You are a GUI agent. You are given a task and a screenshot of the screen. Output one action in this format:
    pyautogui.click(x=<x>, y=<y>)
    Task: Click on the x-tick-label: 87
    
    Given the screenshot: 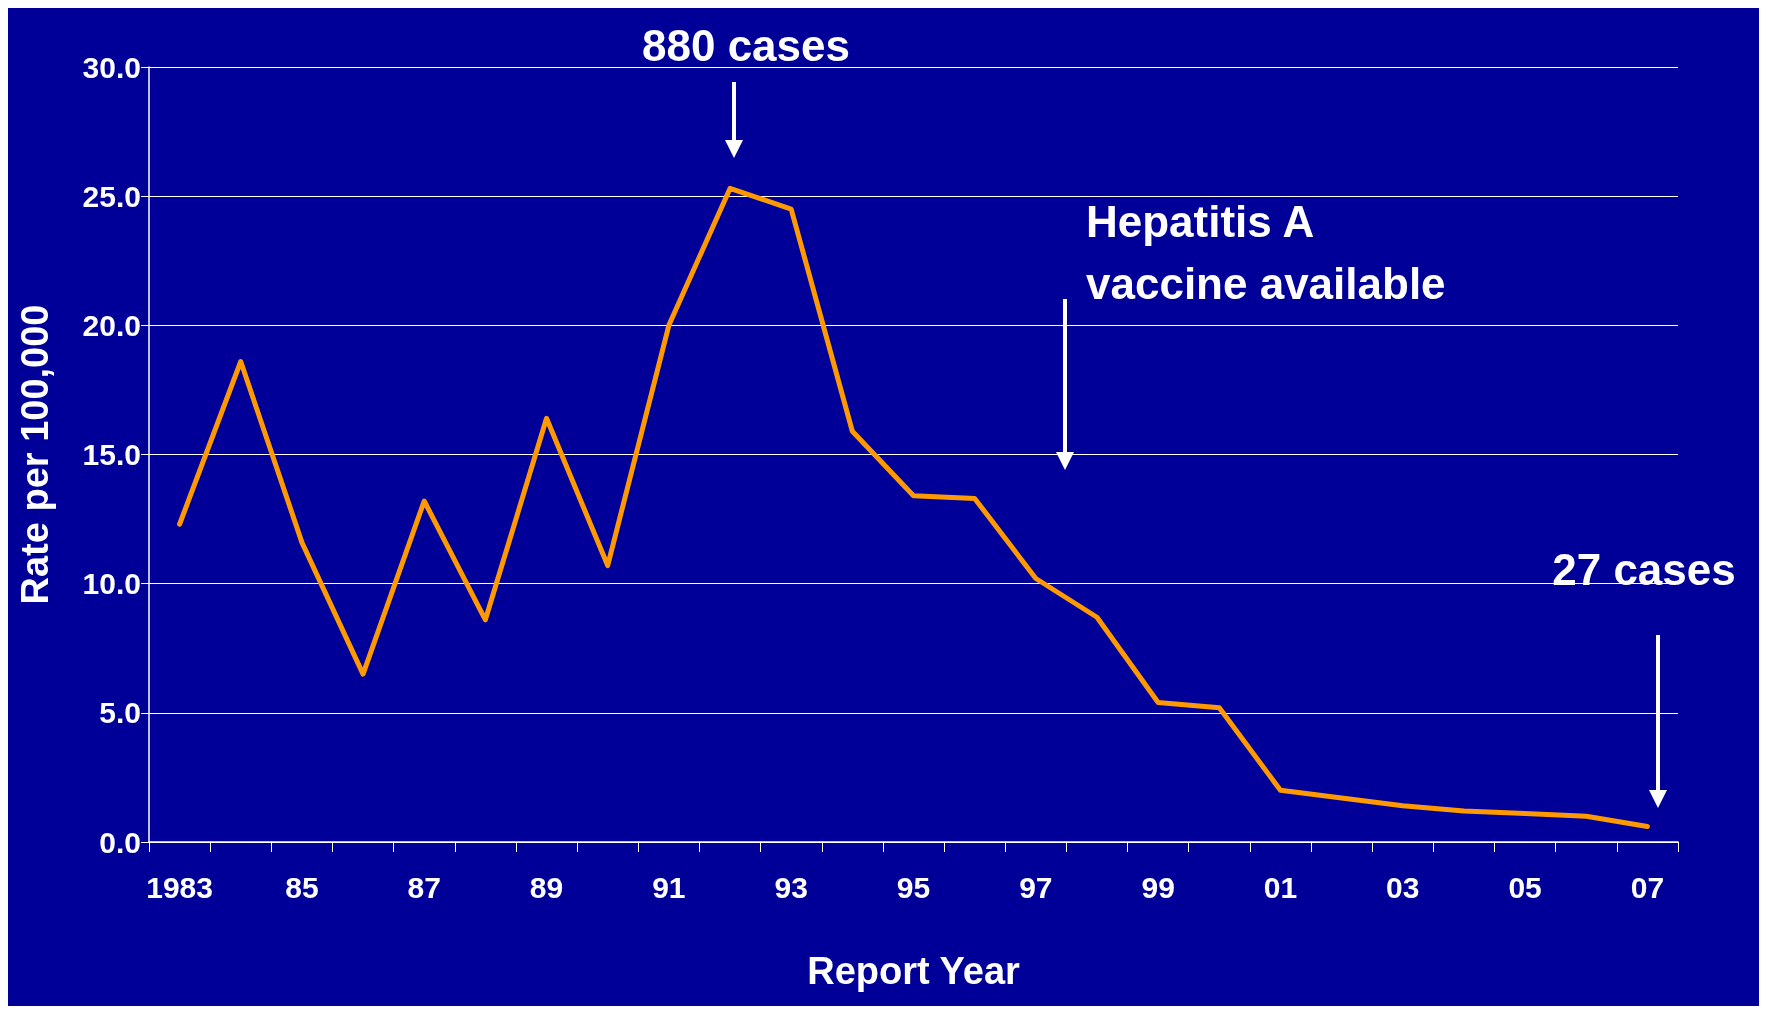 What is the action you would take?
    pyautogui.click(x=424, y=887)
    